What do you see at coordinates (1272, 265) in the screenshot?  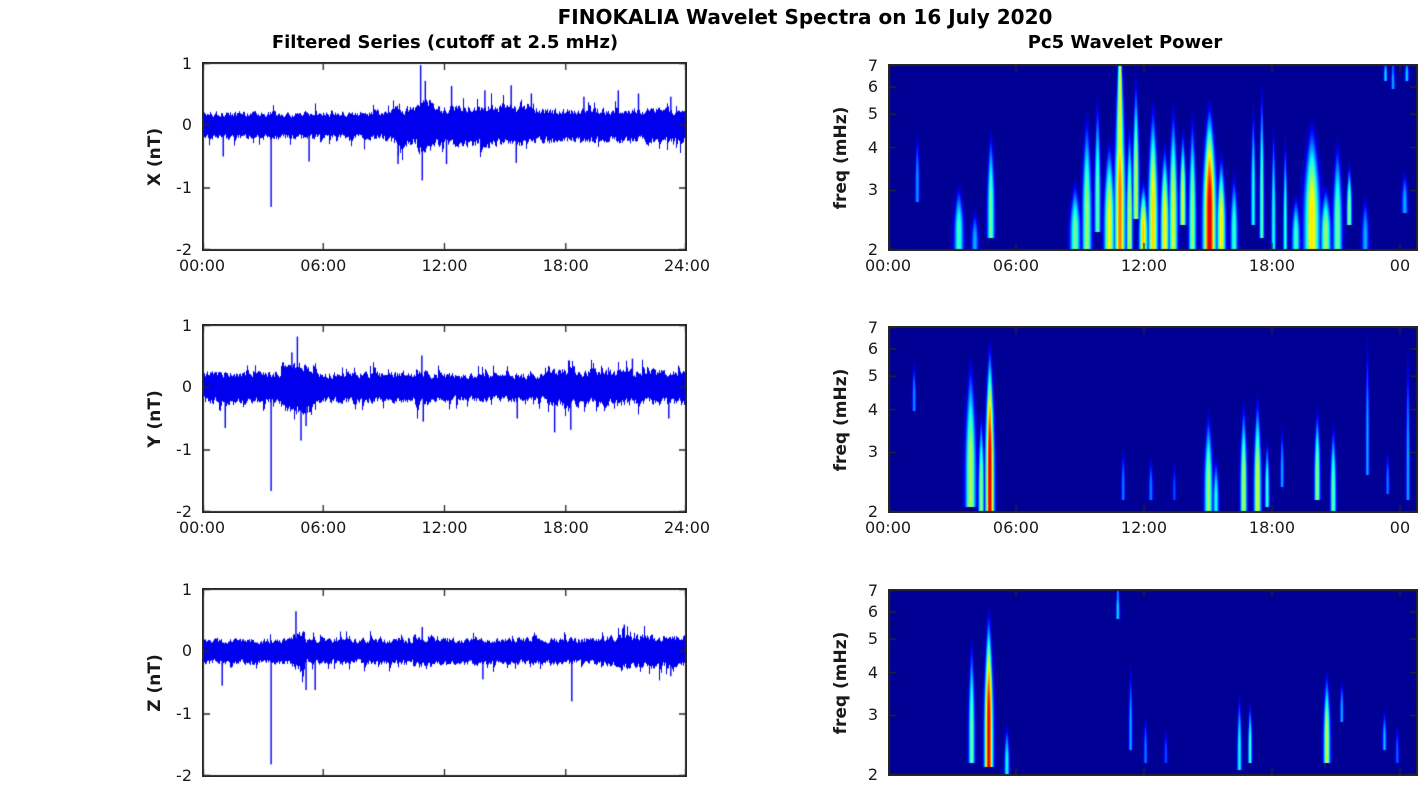 I see `x-wavelet-xtick-18:00: 18:00` at bounding box center [1272, 265].